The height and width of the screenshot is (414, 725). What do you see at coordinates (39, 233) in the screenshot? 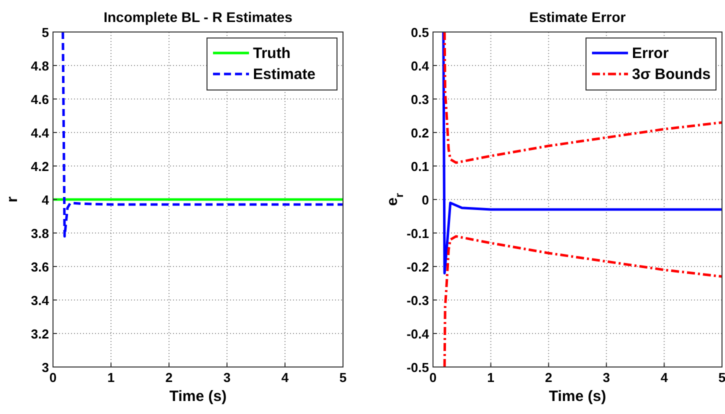
I see `y-tick-label: 3.8` at bounding box center [39, 233].